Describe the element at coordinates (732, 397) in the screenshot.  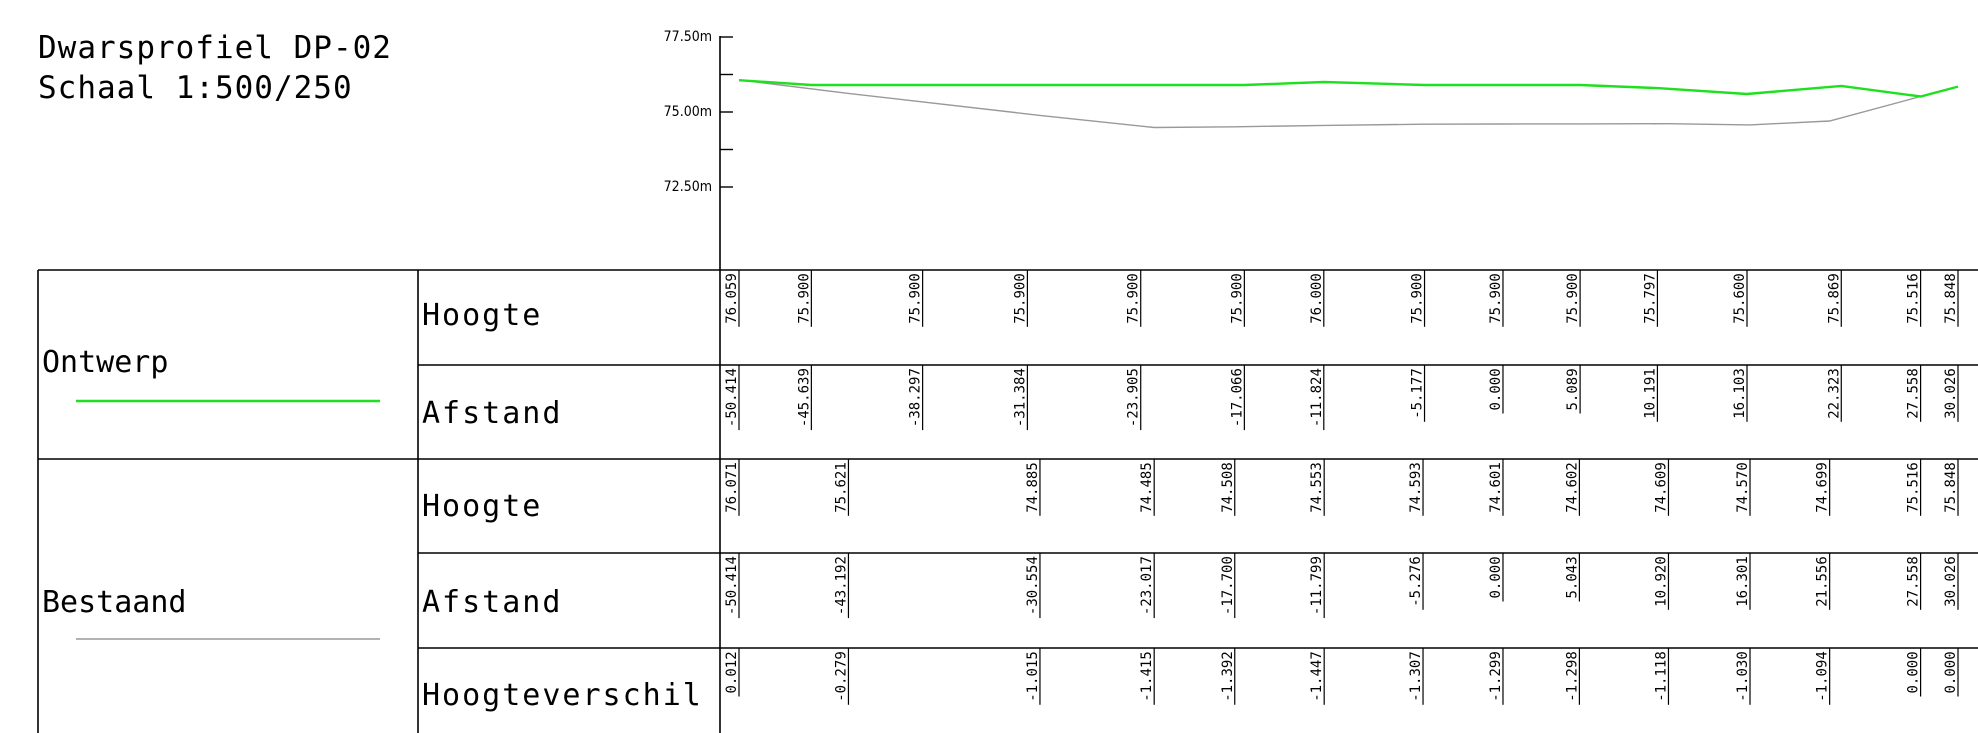
I see `ontwerp-afstand-value: -50.414` at that location.